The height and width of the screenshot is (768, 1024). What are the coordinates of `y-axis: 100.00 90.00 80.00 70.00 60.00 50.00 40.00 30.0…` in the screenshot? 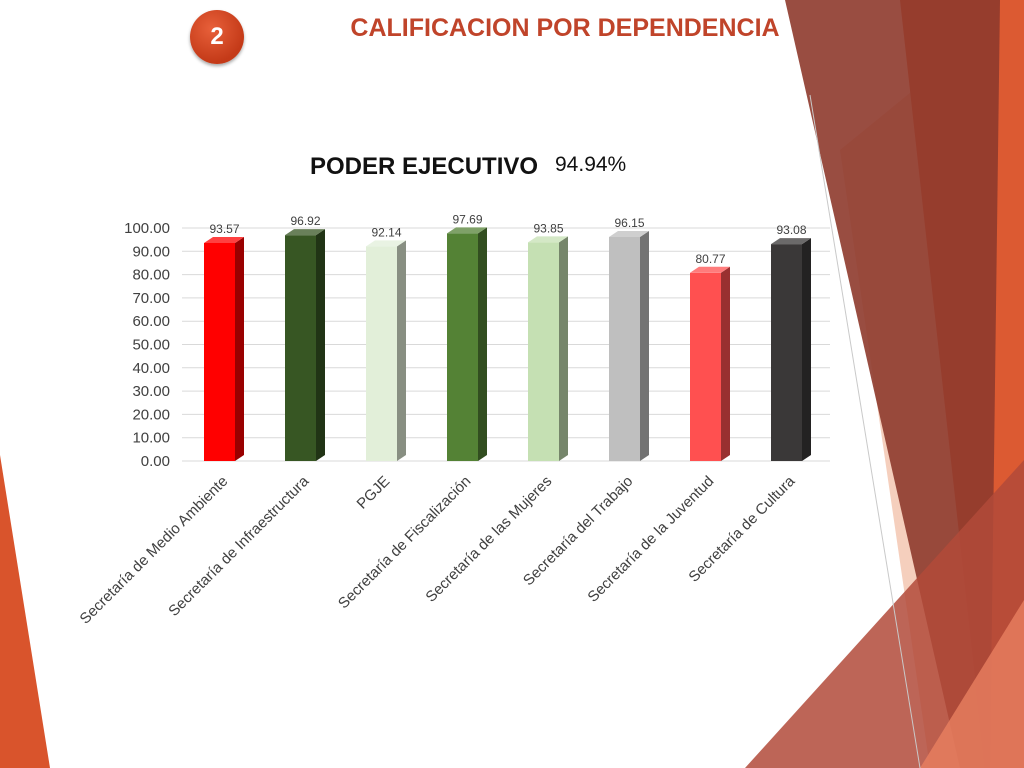 It's located at (147, 345).